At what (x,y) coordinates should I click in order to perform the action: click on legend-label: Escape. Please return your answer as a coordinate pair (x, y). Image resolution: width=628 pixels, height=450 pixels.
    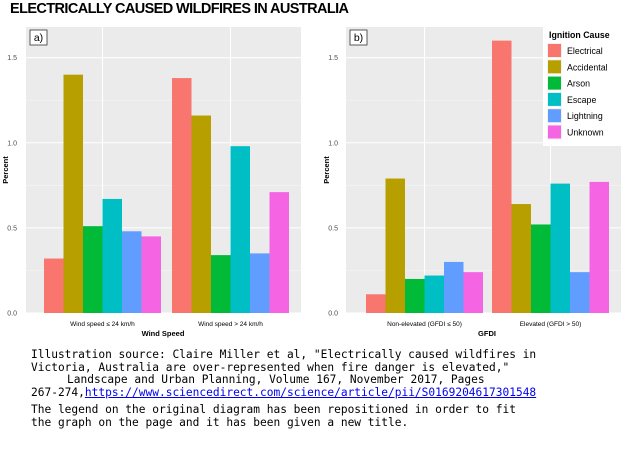
    Looking at the image, I should click on (581, 100).